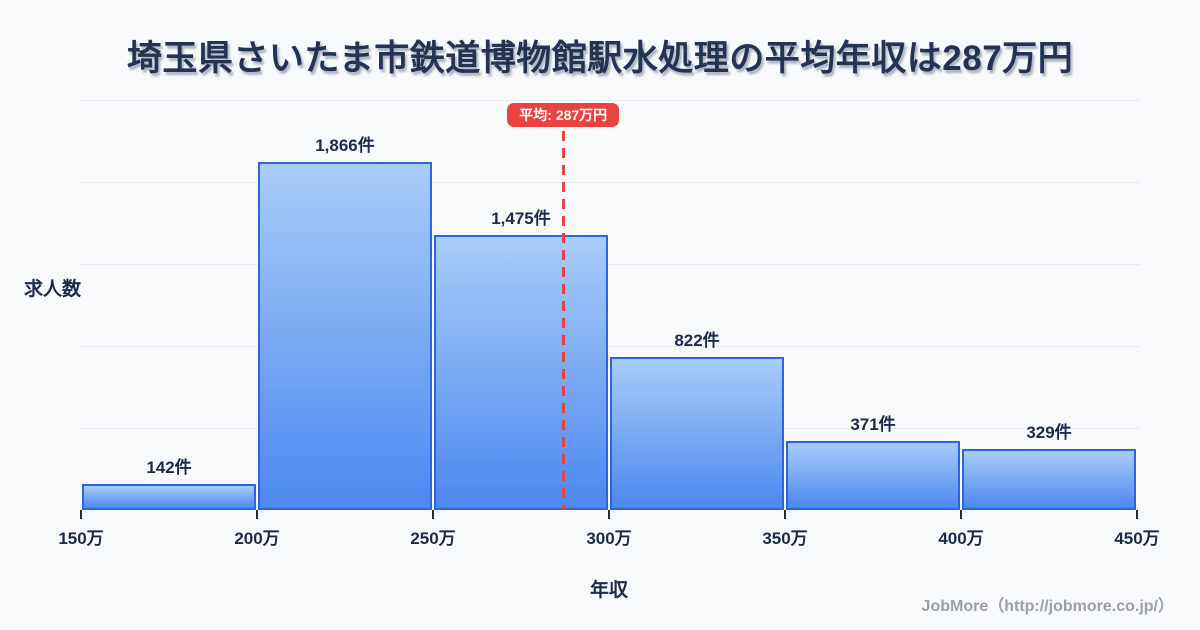  Describe the element at coordinates (563, 320) in the screenshot. I see `average-line` at that location.